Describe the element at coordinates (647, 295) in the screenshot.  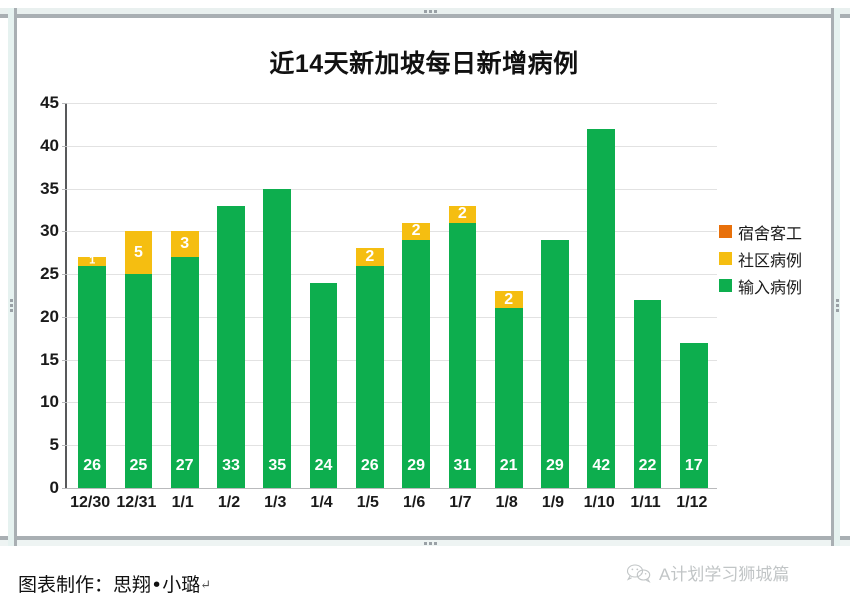
I see `bar-slot: 22` at that location.